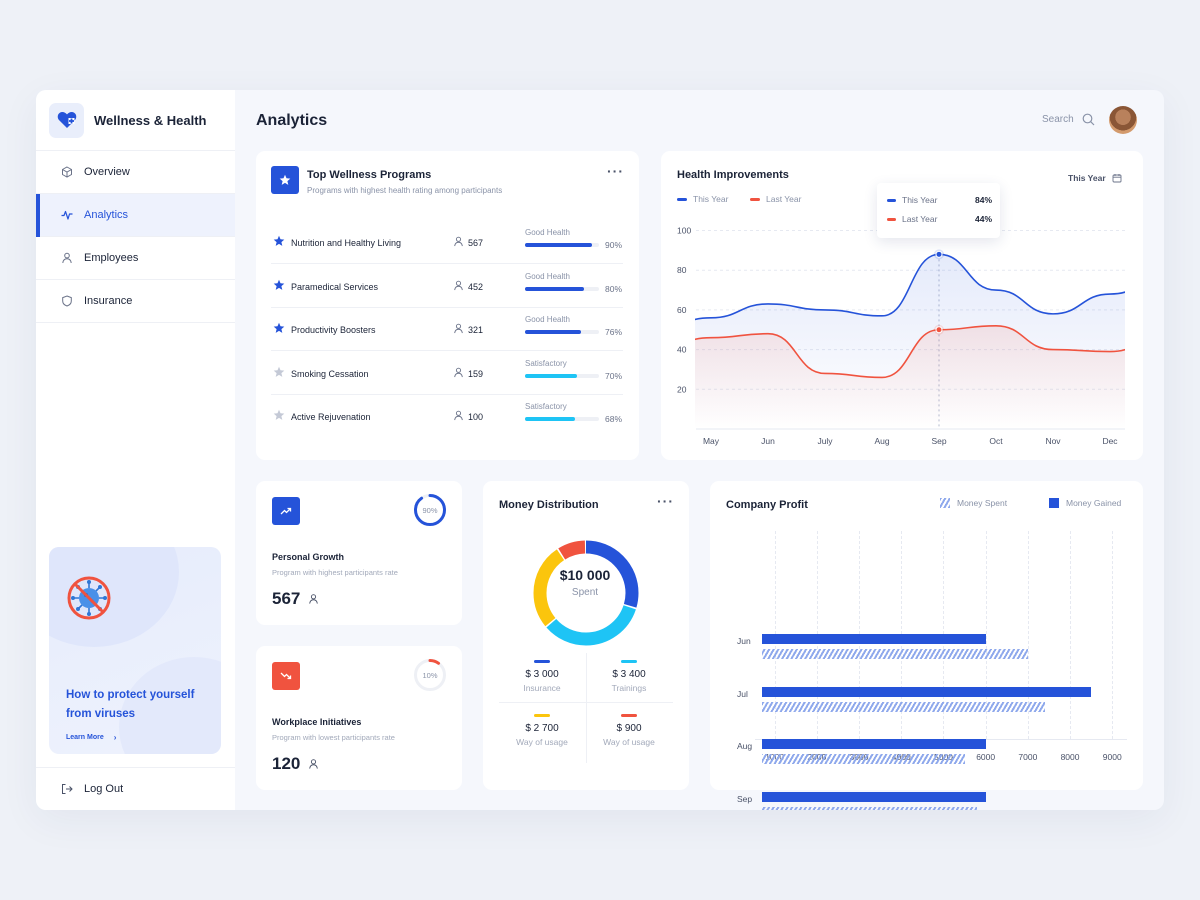  Describe the element at coordinates (67, 215) in the screenshot. I see `pulse-icon` at that location.